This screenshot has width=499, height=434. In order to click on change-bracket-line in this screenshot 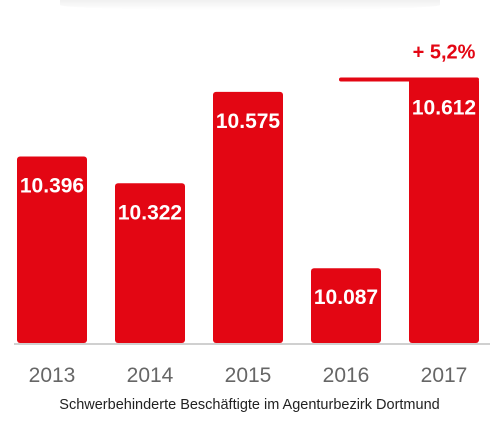, I will do `click(409, 79)`.